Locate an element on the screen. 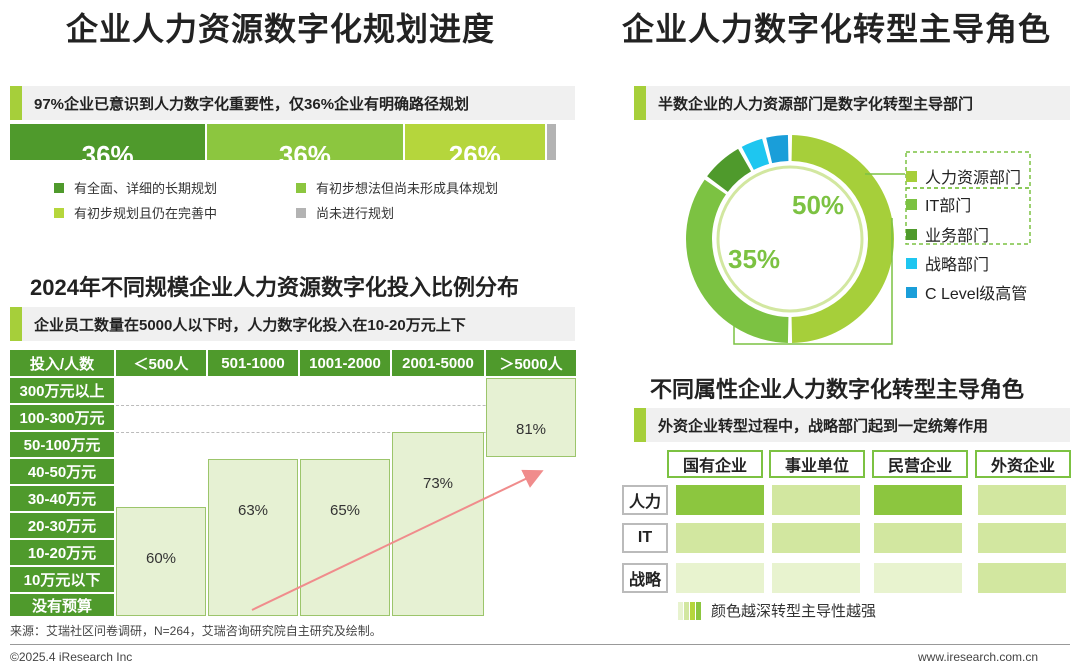 Image resolution: width=1080 pixels, height=667 pixels. column-header: 2001-5000 is located at coordinates (438, 363).